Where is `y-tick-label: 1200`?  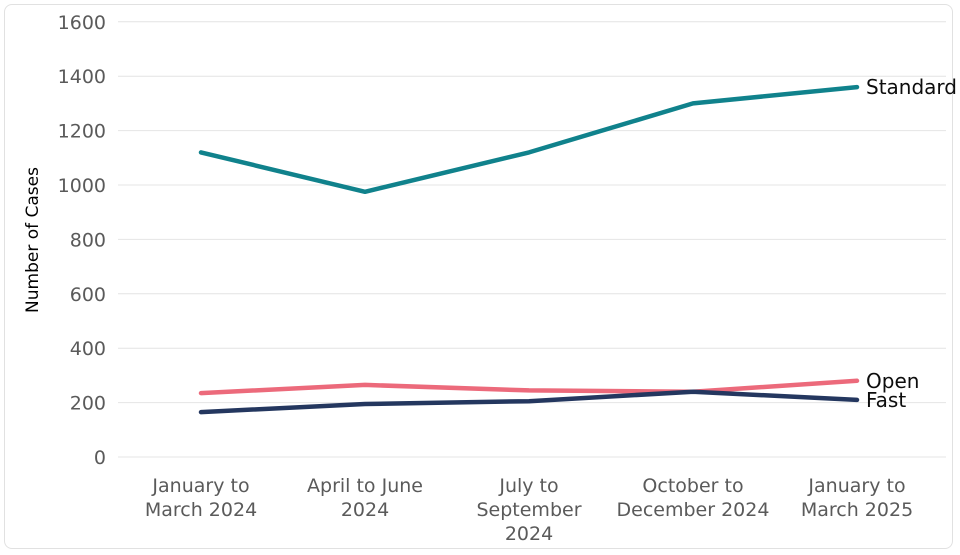
y-tick-label: 1200 is located at coordinates (82, 132).